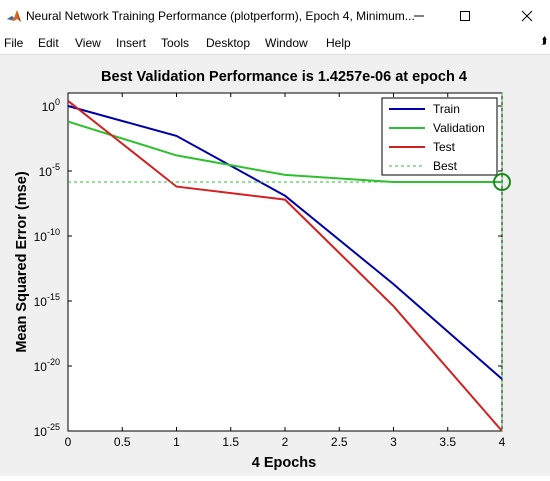  I want to click on y-tick-label: 10⁰, so click(51, 105).